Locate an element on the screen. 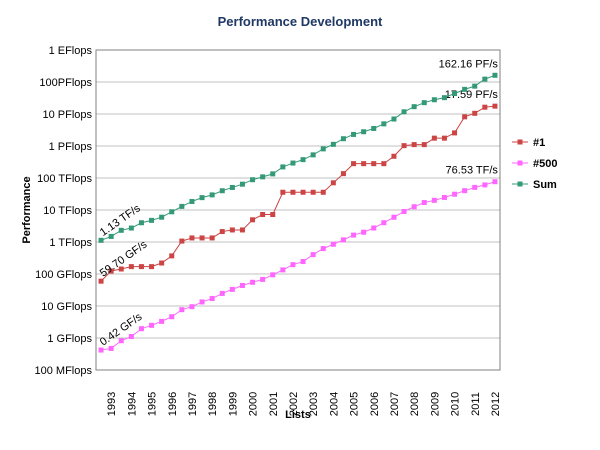  x-tick-label: 1995 is located at coordinates (153, 404).